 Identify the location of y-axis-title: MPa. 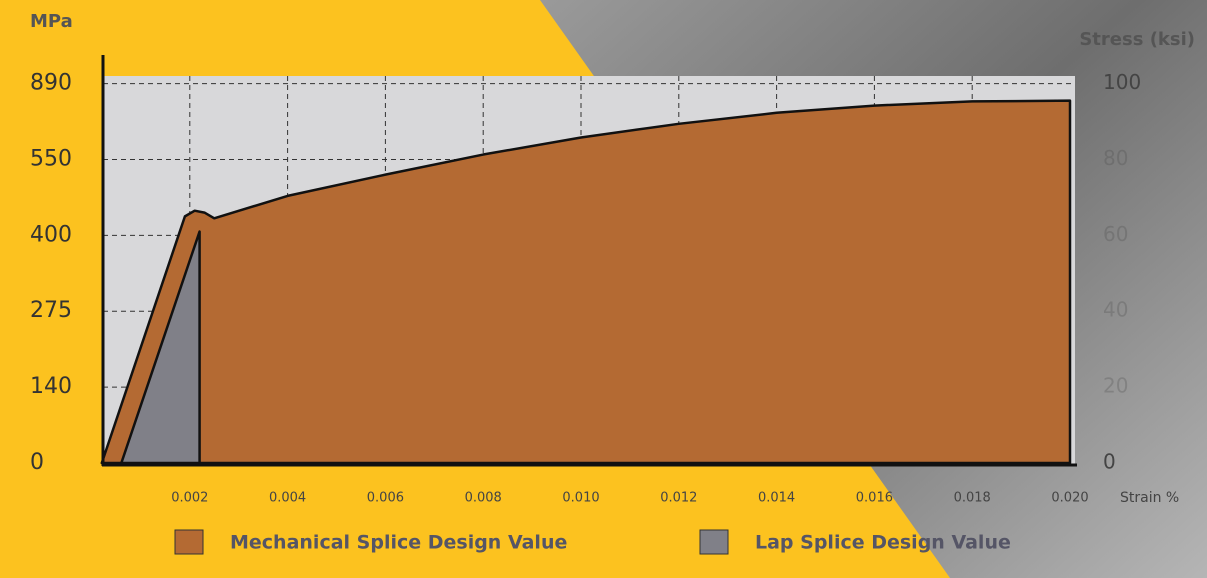
(51, 21).